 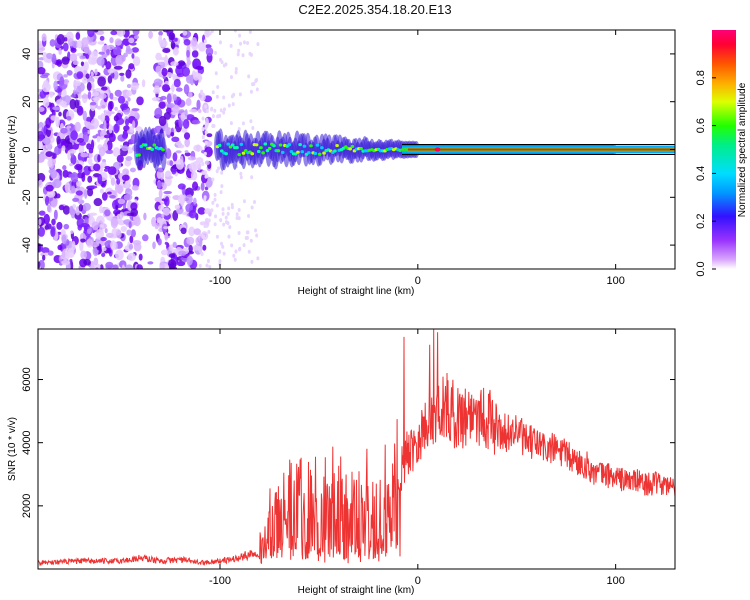 I want to click on spectrogram-y-axis-label: Frequency (Hz), so click(x=12, y=150).